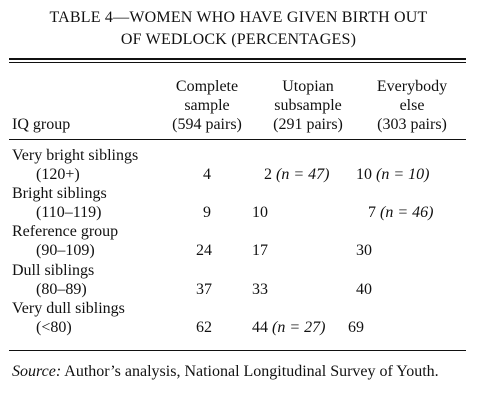 The height and width of the screenshot is (411, 477). What do you see at coordinates (308, 124) in the screenshot?
I see `col2-header-line3: (291 pairs)` at bounding box center [308, 124].